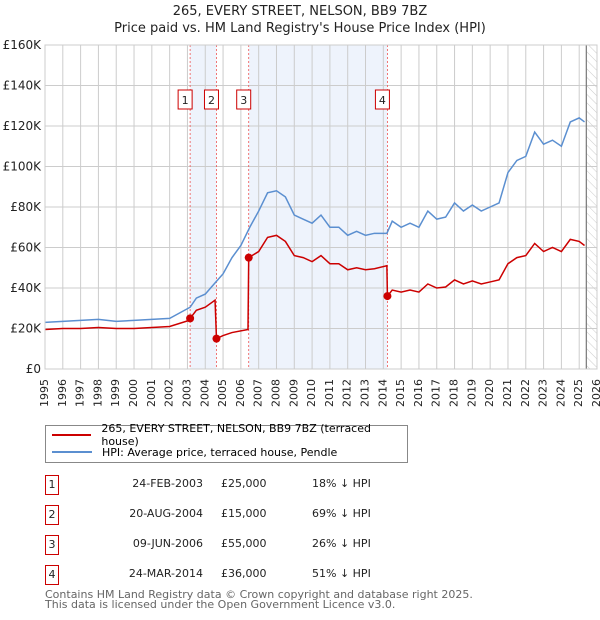 The height and width of the screenshot is (620, 600). What do you see at coordinates (97, 393) in the screenshot?
I see `x-tick-label: 1998` at bounding box center [97, 393].